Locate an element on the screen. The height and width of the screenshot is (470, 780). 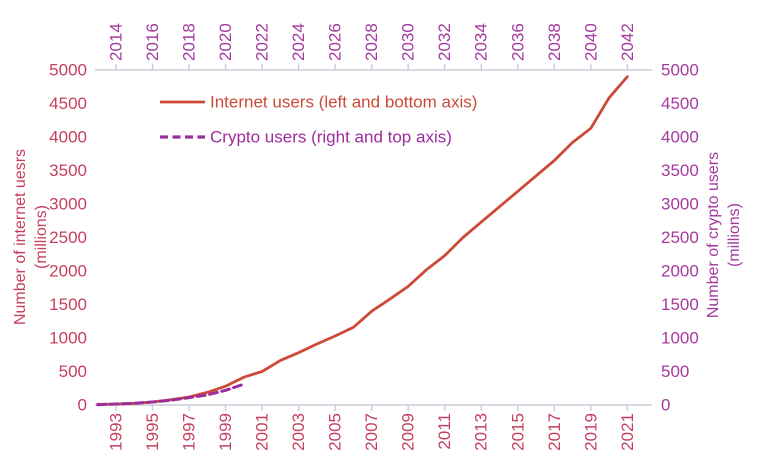
bottom-axis-tick-label: 2013 is located at coordinates (481, 432).